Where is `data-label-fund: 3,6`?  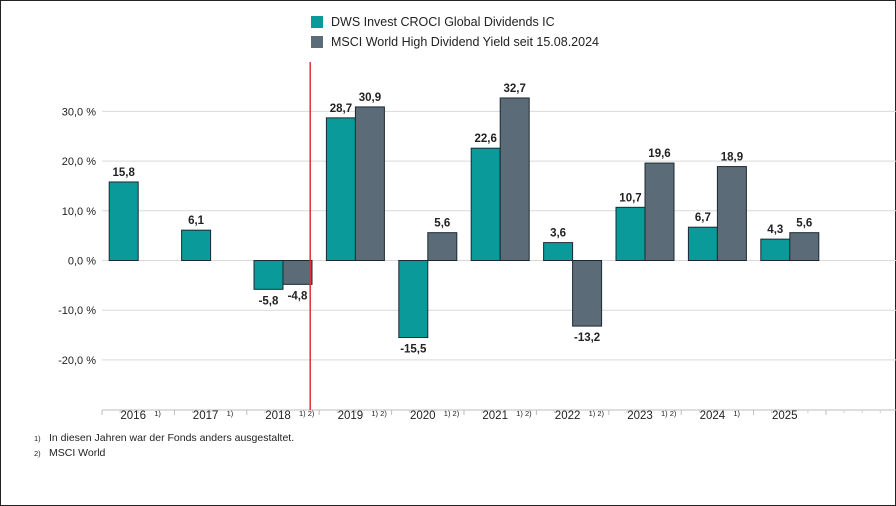
data-label-fund: 3,6 is located at coordinates (558, 234).